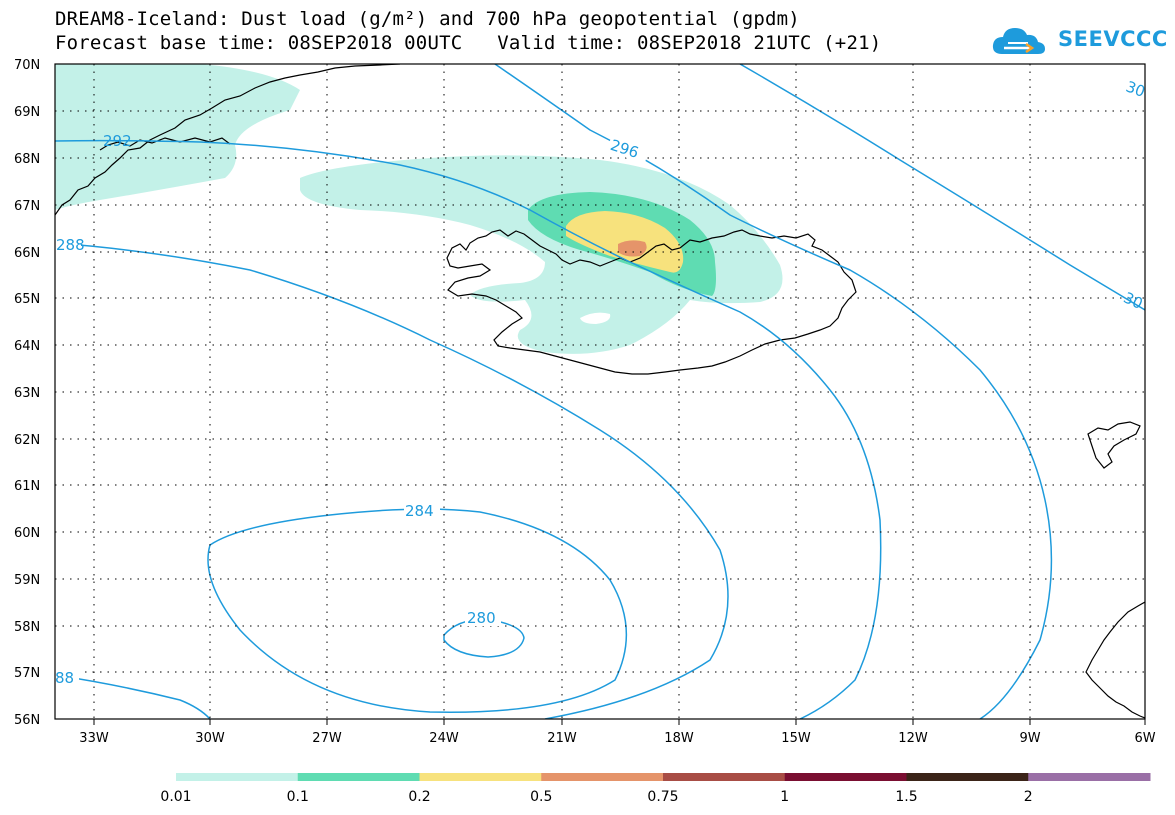 The height and width of the screenshot is (815, 1175). I want to click on lat-label: 63N, so click(27, 393).